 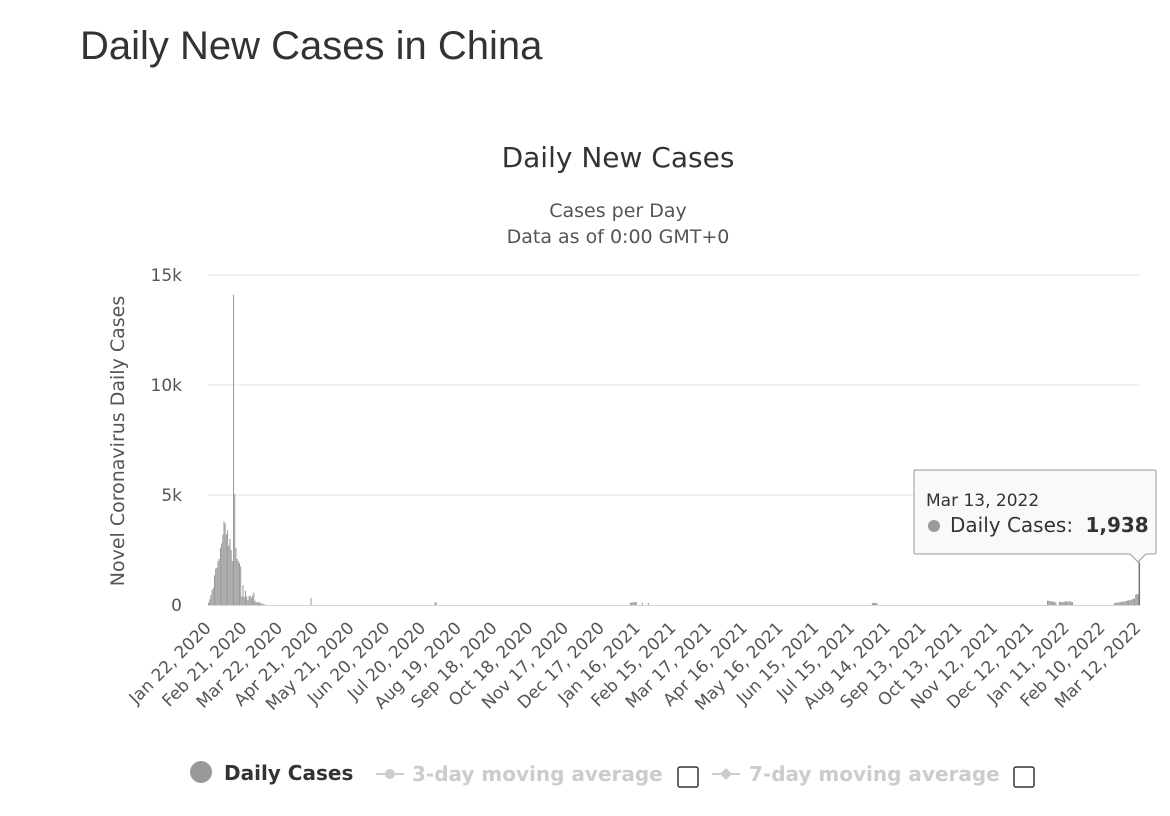 I want to click on legend-item-7day-average: 7-day moving average, so click(x=856, y=774).